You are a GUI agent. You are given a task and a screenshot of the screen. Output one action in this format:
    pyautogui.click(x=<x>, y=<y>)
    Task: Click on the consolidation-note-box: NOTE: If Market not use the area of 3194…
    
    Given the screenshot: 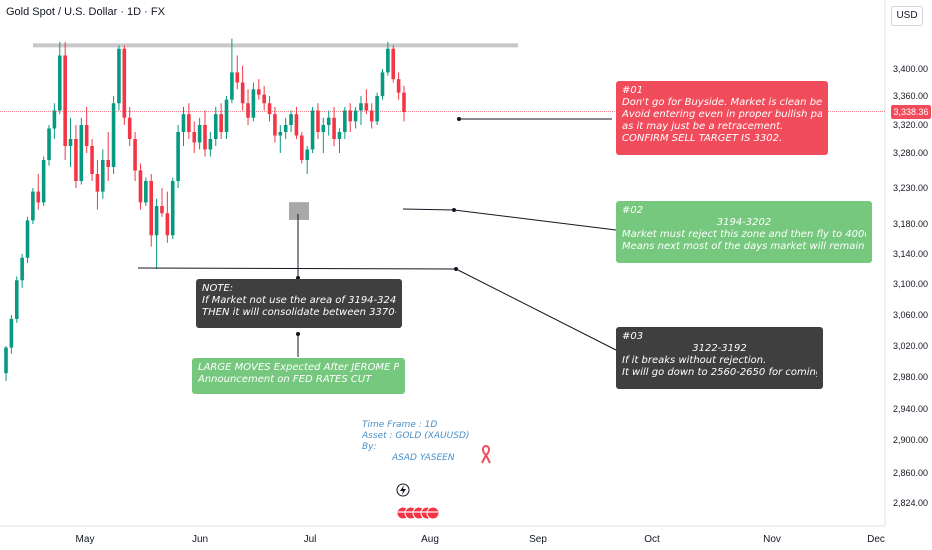 What is the action you would take?
    pyautogui.click(x=299, y=303)
    